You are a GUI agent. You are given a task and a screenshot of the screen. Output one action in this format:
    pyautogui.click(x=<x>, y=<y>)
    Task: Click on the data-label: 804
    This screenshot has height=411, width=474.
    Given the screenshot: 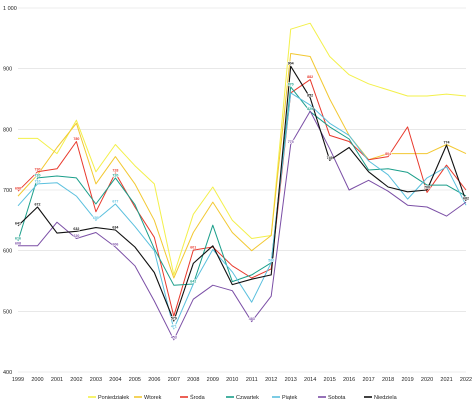 What is the action you would take?
    pyautogui.click(x=388, y=154)
    